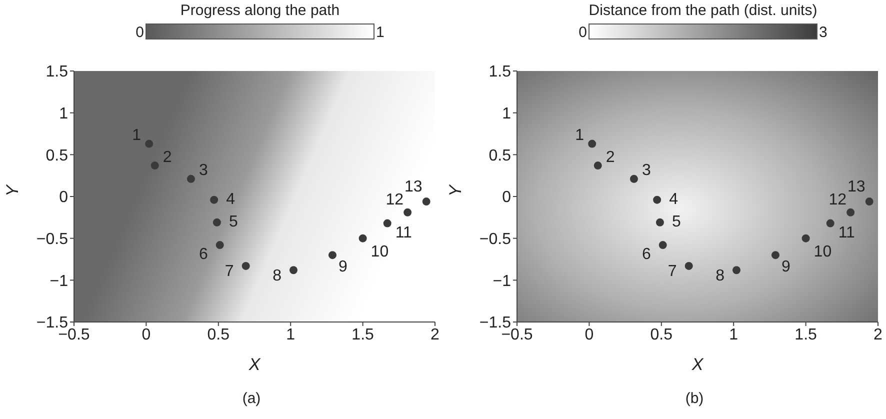 This screenshot has width=886, height=419. I want to click on text: 3, so click(823, 32).